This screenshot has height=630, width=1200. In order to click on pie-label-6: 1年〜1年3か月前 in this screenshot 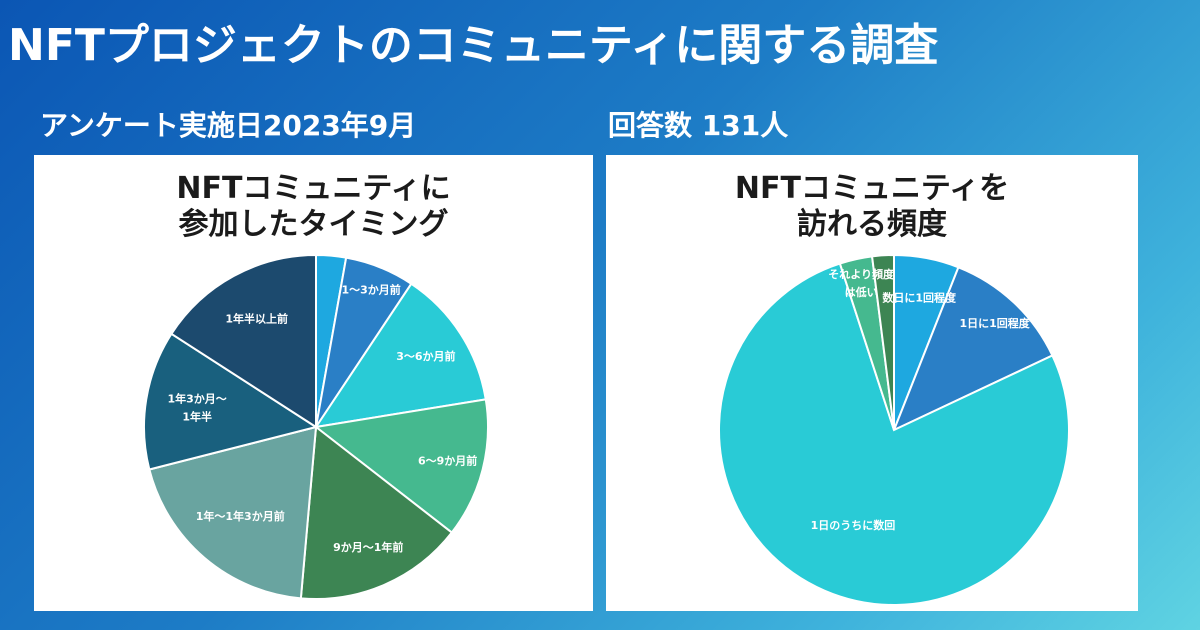, I will do `click(240, 516)`.